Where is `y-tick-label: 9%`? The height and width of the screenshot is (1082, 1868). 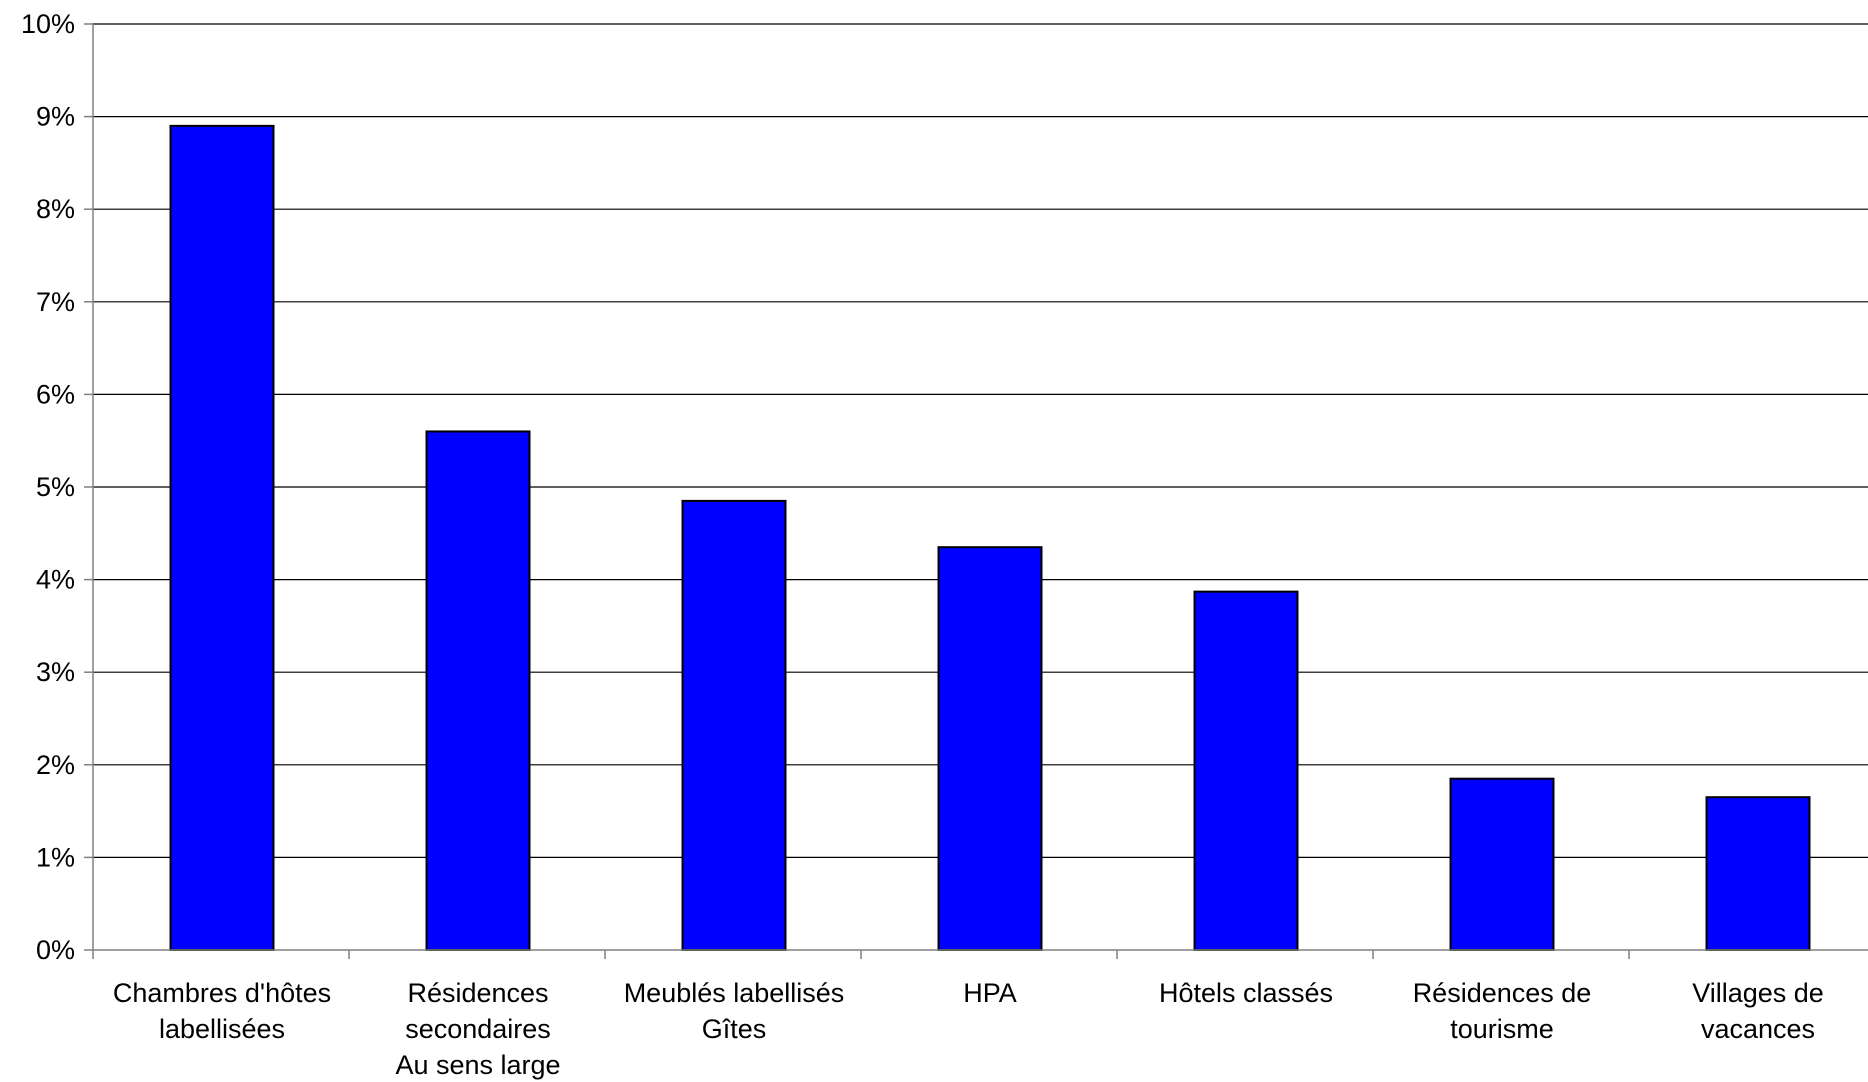 y-tick-label: 9% is located at coordinates (55, 117).